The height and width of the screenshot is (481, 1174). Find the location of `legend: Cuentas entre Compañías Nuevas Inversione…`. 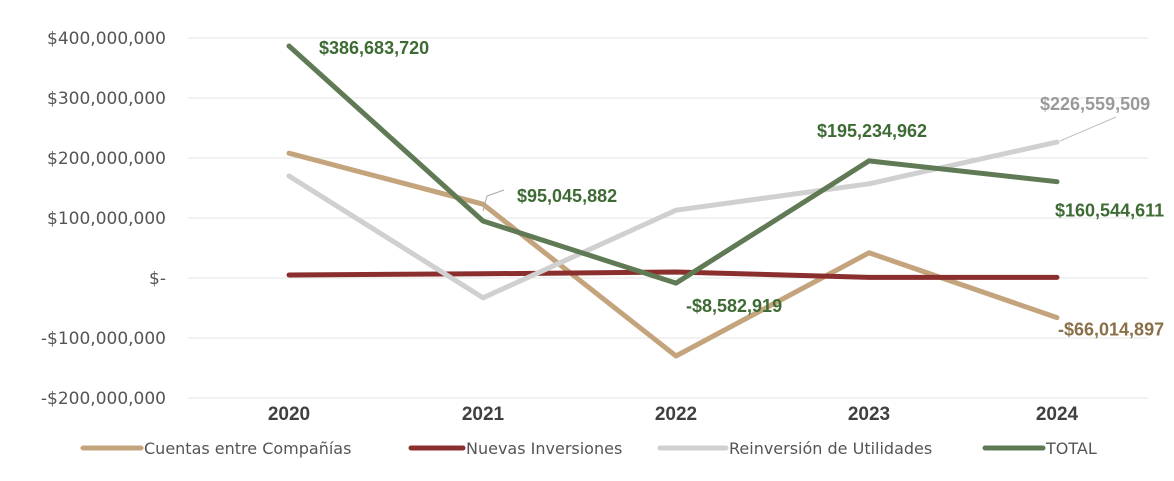

legend: Cuentas entre Compañías Nuevas Inversione… is located at coordinates (588, 448).